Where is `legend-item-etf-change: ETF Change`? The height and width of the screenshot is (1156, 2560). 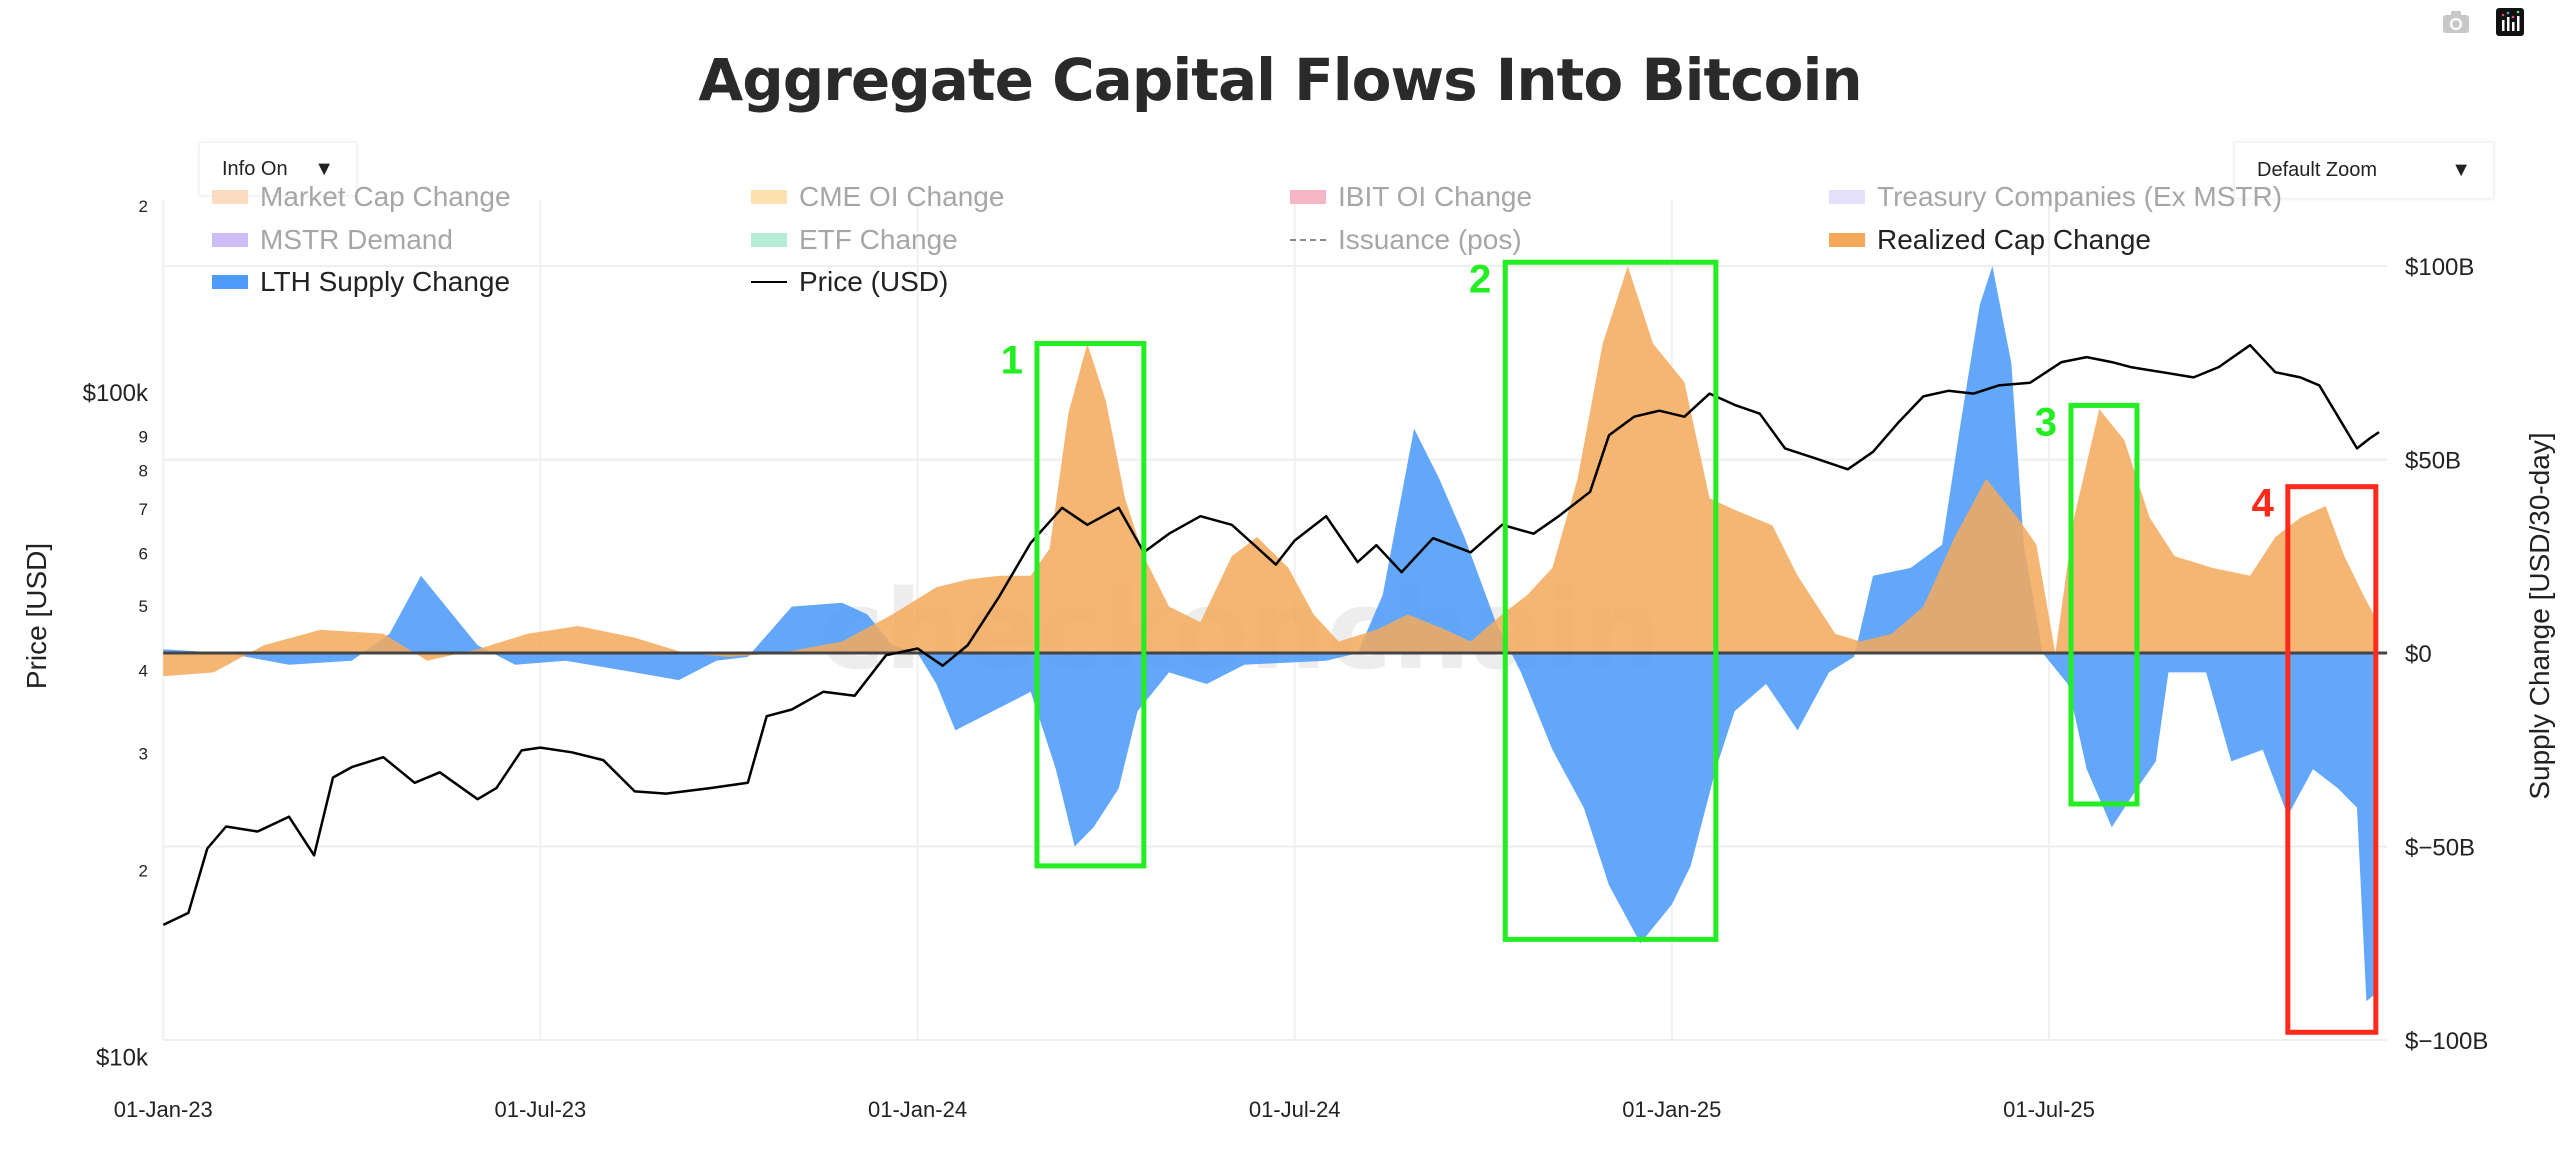
legend-item-etf-change: ETF Change is located at coordinates (854, 240).